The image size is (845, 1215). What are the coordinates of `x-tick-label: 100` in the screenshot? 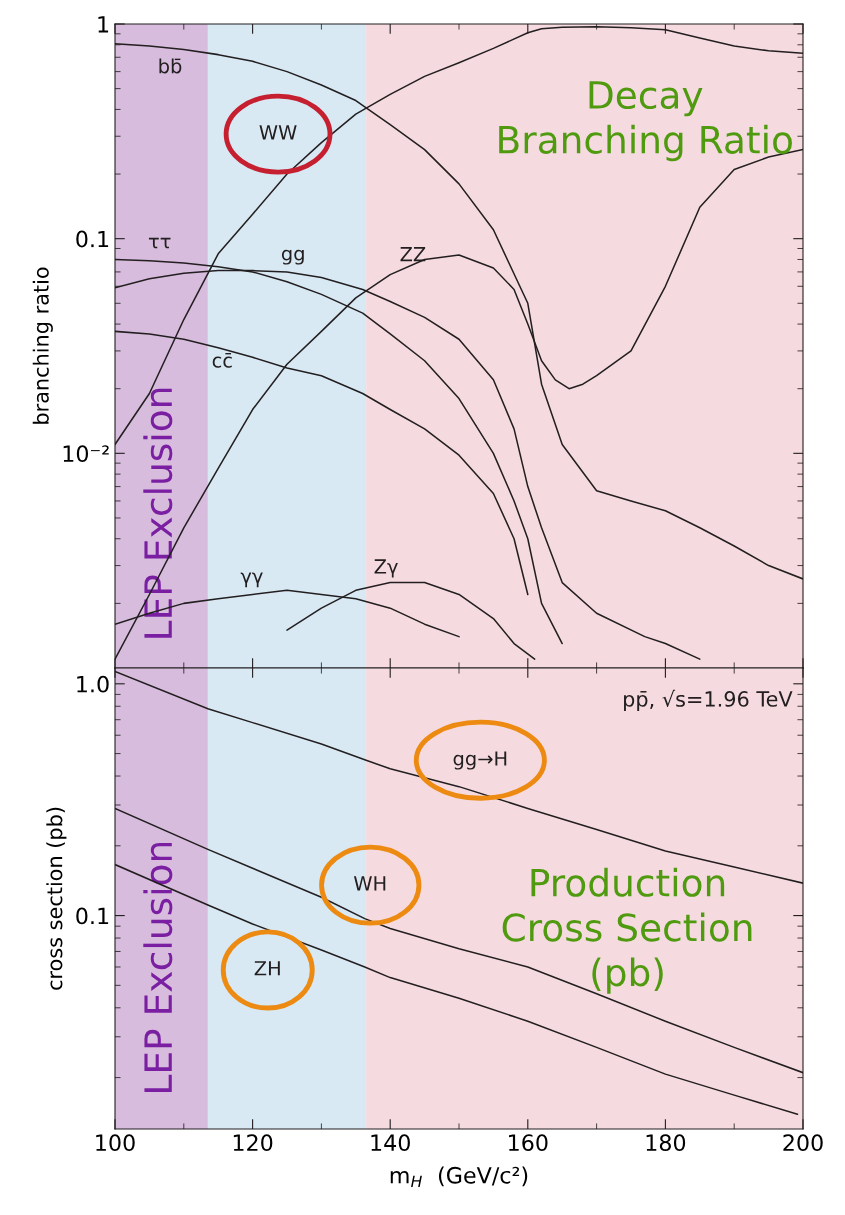 It's located at (115, 1143).